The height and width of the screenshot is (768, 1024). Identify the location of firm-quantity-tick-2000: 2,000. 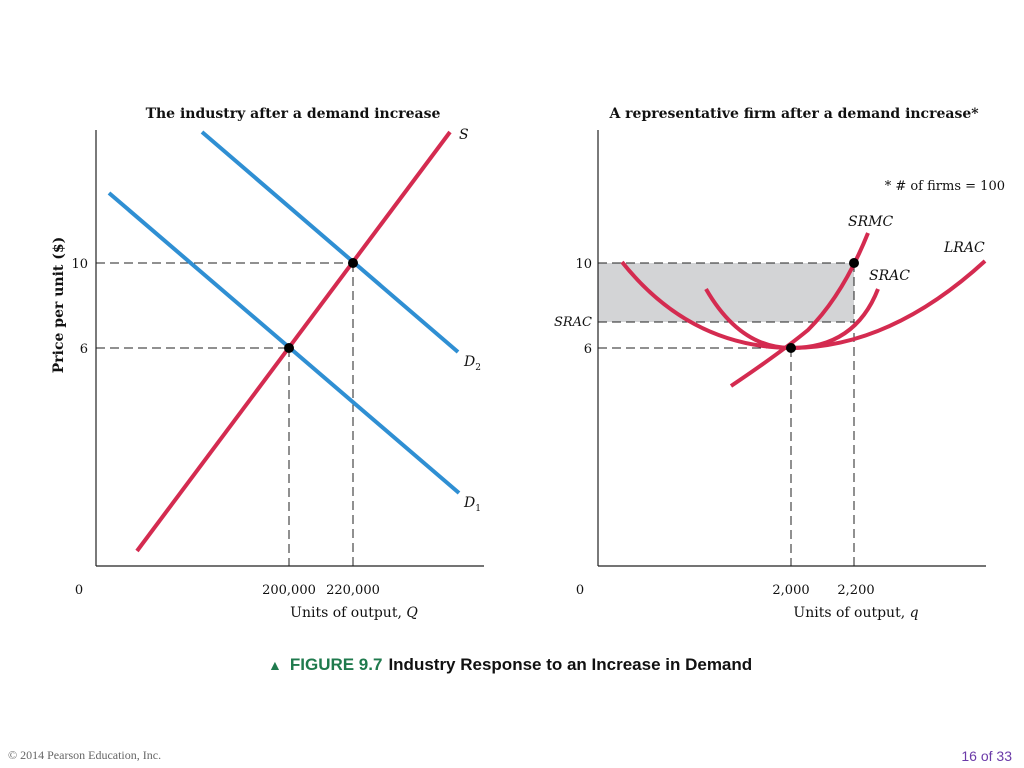
(790, 590).